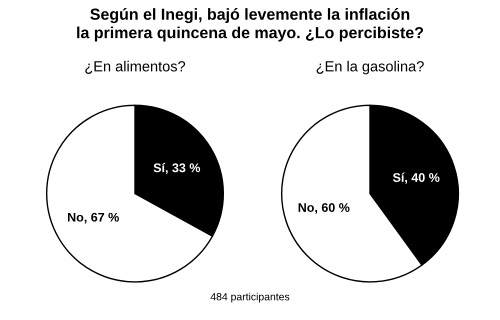  What do you see at coordinates (370, 67) in the screenshot?
I see `chart-subtitle: ¿En la gasolina?` at bounding box center [370, 67].